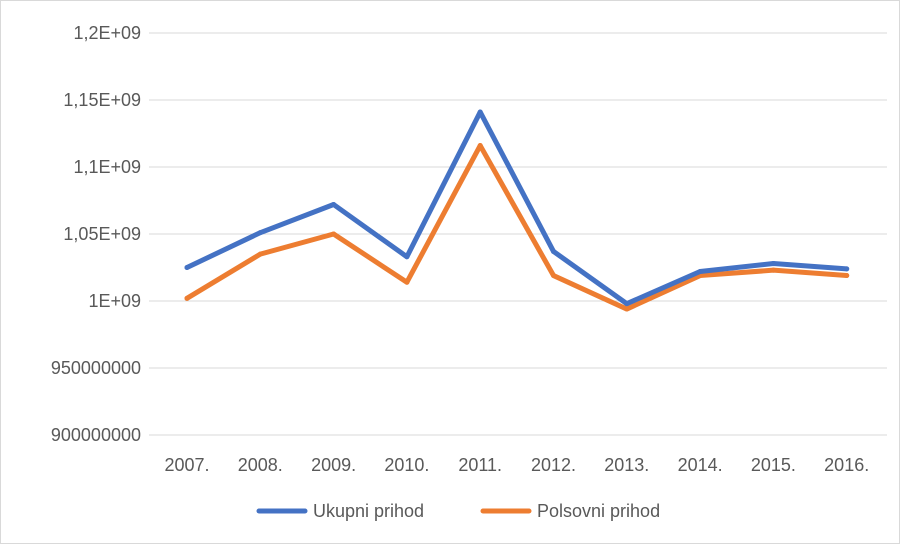 This screenshot has height=544, width=900. I want to click on x-tick-label: 2016., so click(846, 465).